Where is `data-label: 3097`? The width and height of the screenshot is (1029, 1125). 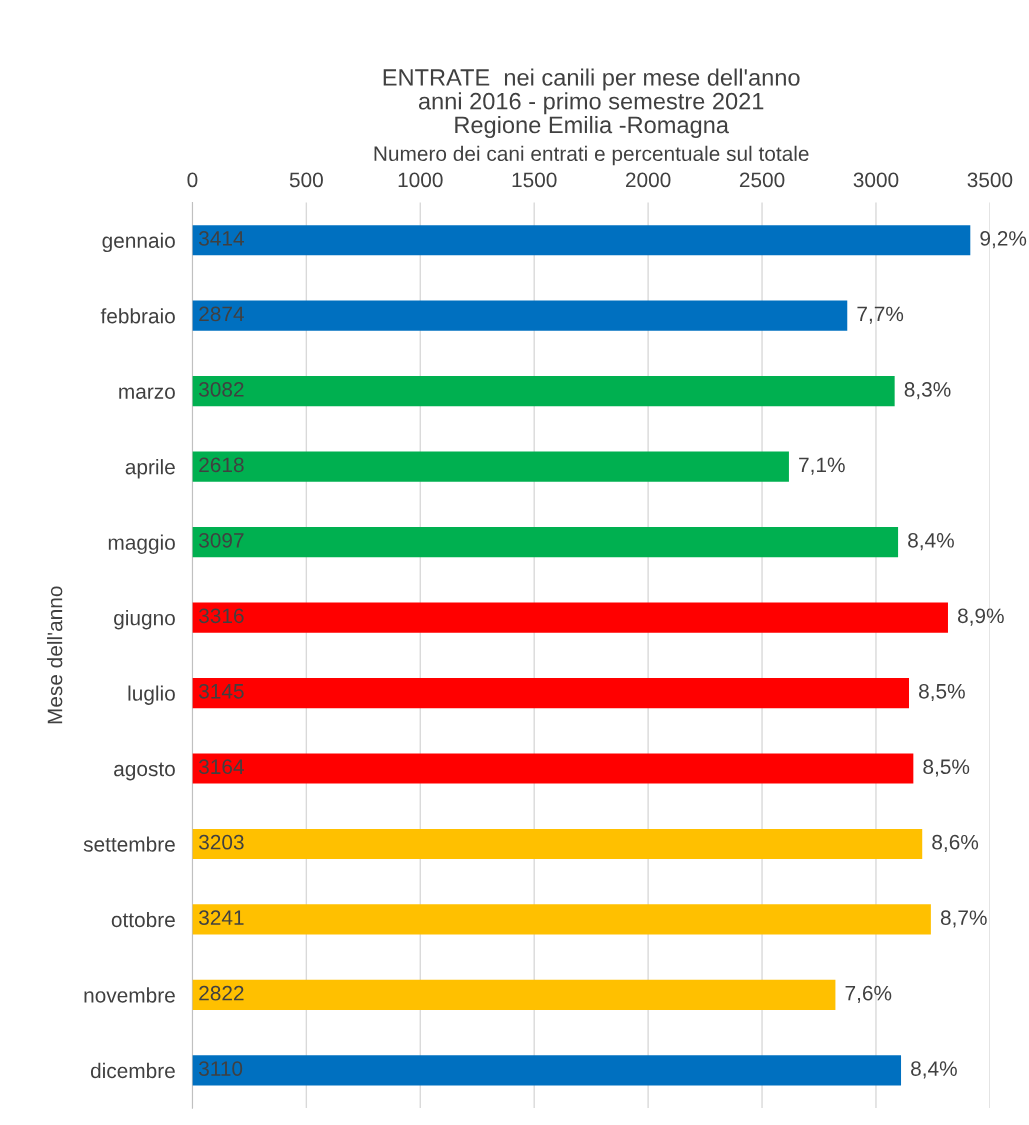
data-label: 3097 is located at coordinates (221, 540).